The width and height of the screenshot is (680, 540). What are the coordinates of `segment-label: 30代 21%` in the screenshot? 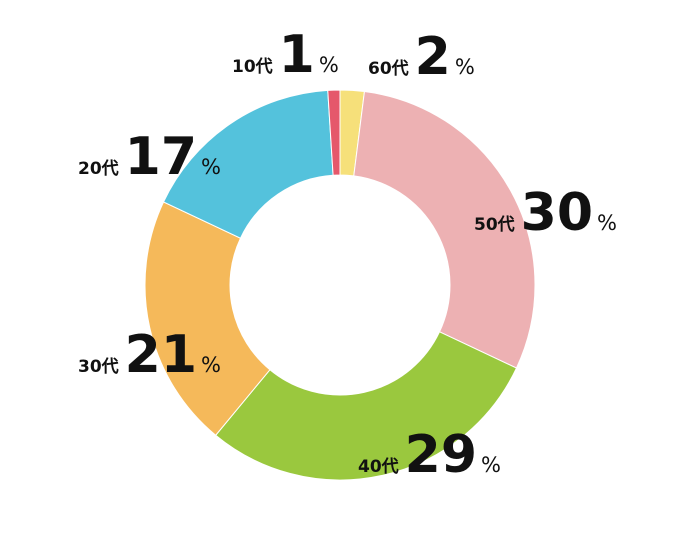 It's located at (149, 355).